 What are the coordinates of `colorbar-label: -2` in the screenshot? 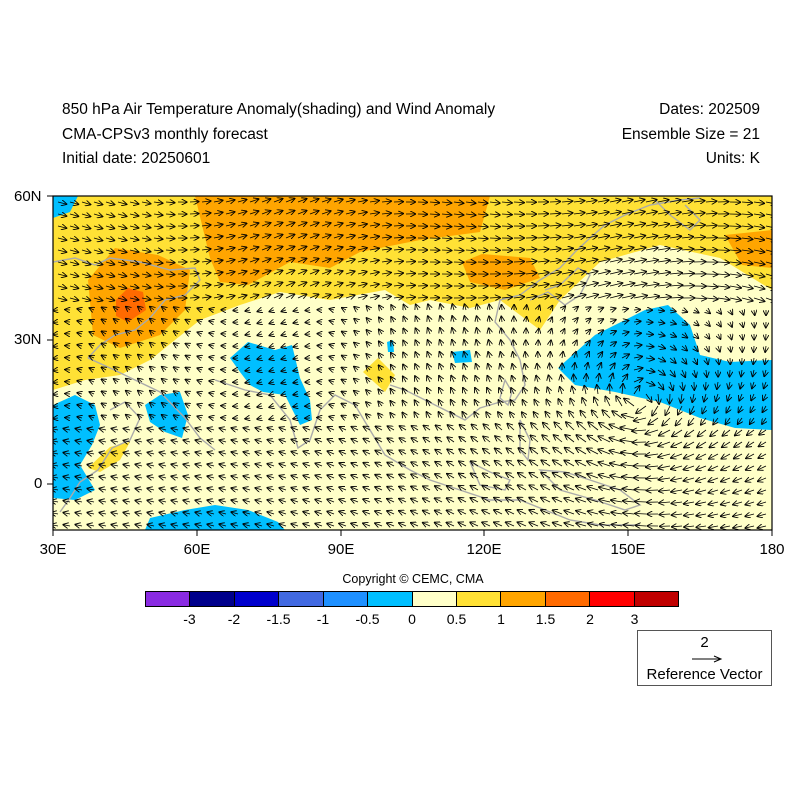 It's located at (234, 619).